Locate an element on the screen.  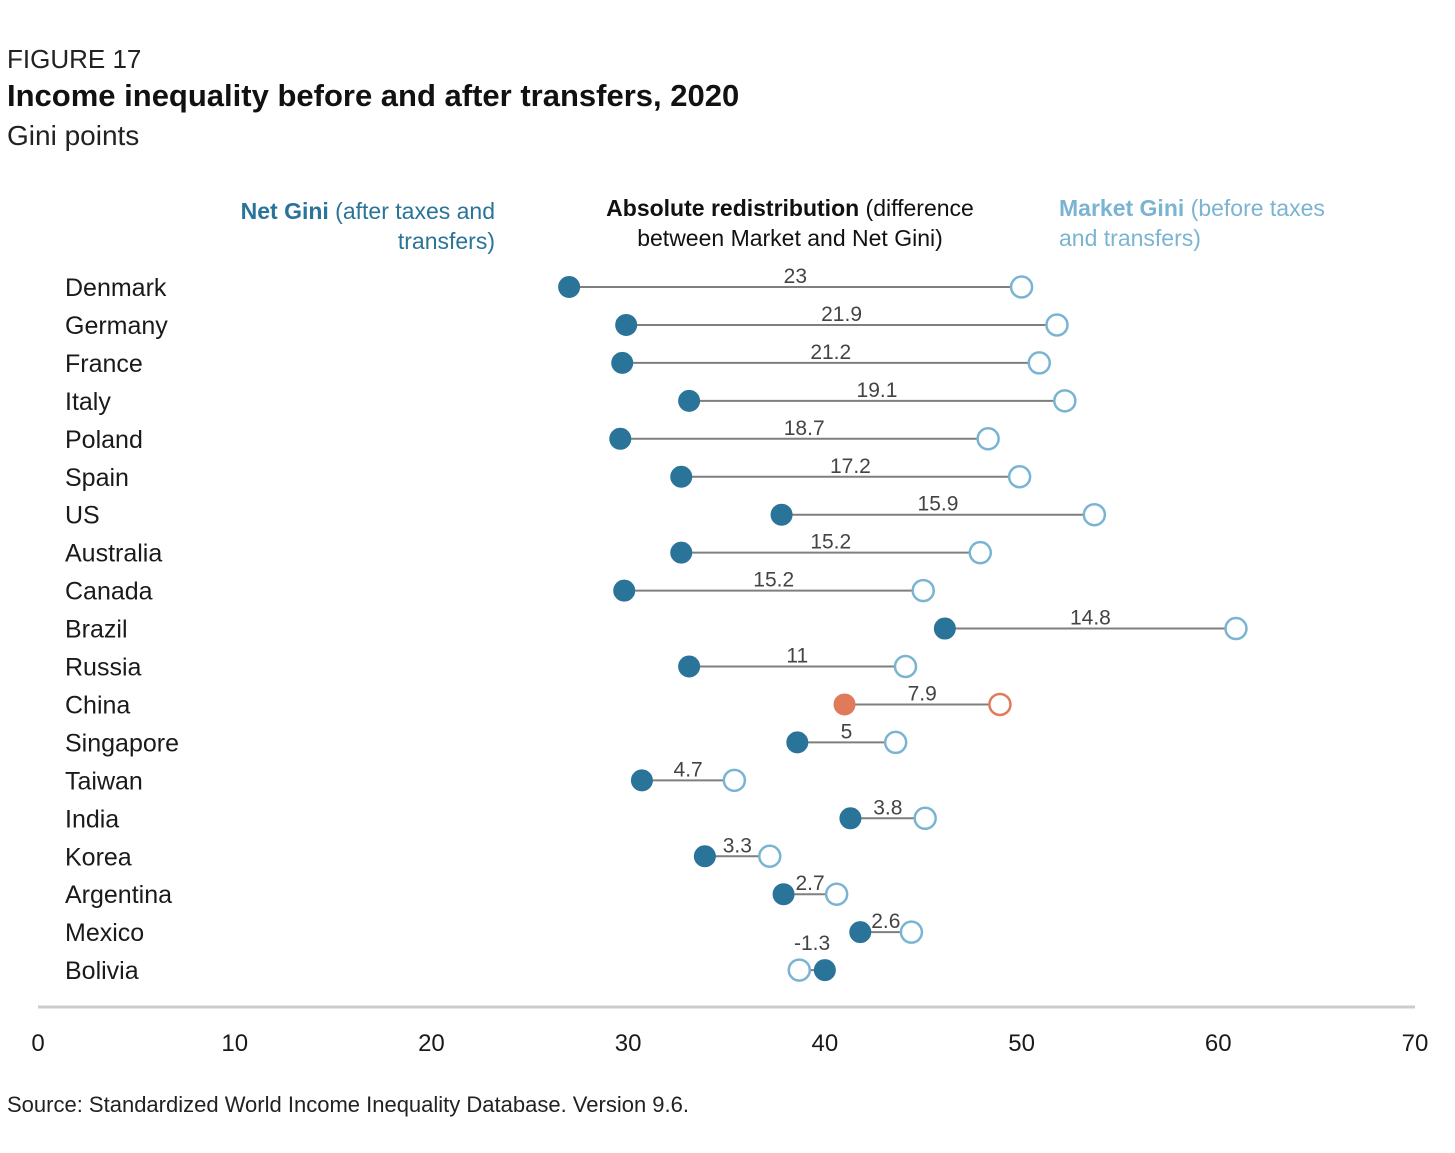
x-tick-label: 0 is located at coordinates (37, 1043).